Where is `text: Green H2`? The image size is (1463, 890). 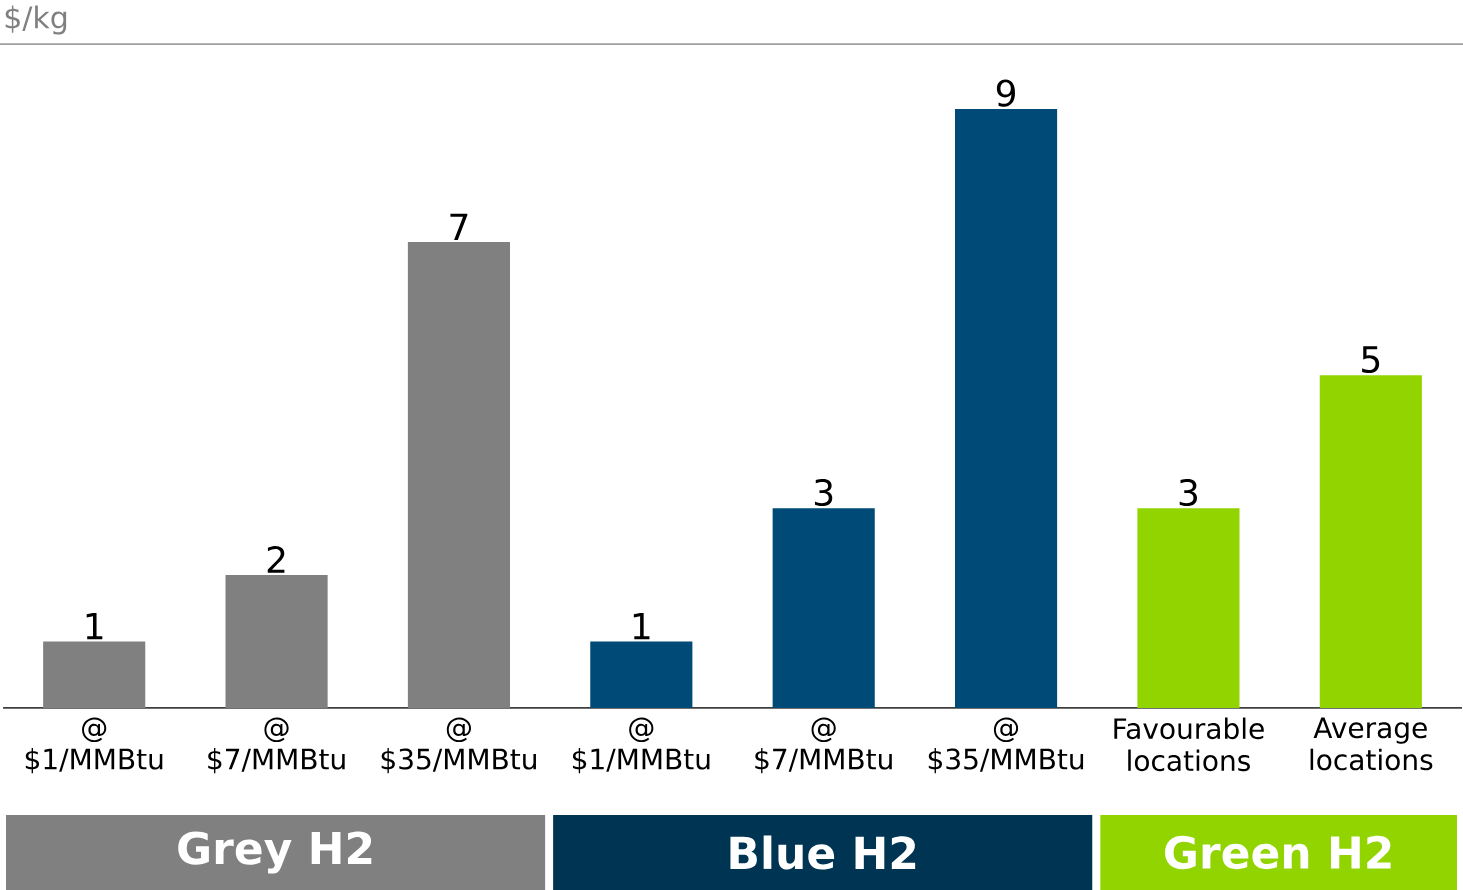 text: Green H2 is located at coordinates (1278, 852).